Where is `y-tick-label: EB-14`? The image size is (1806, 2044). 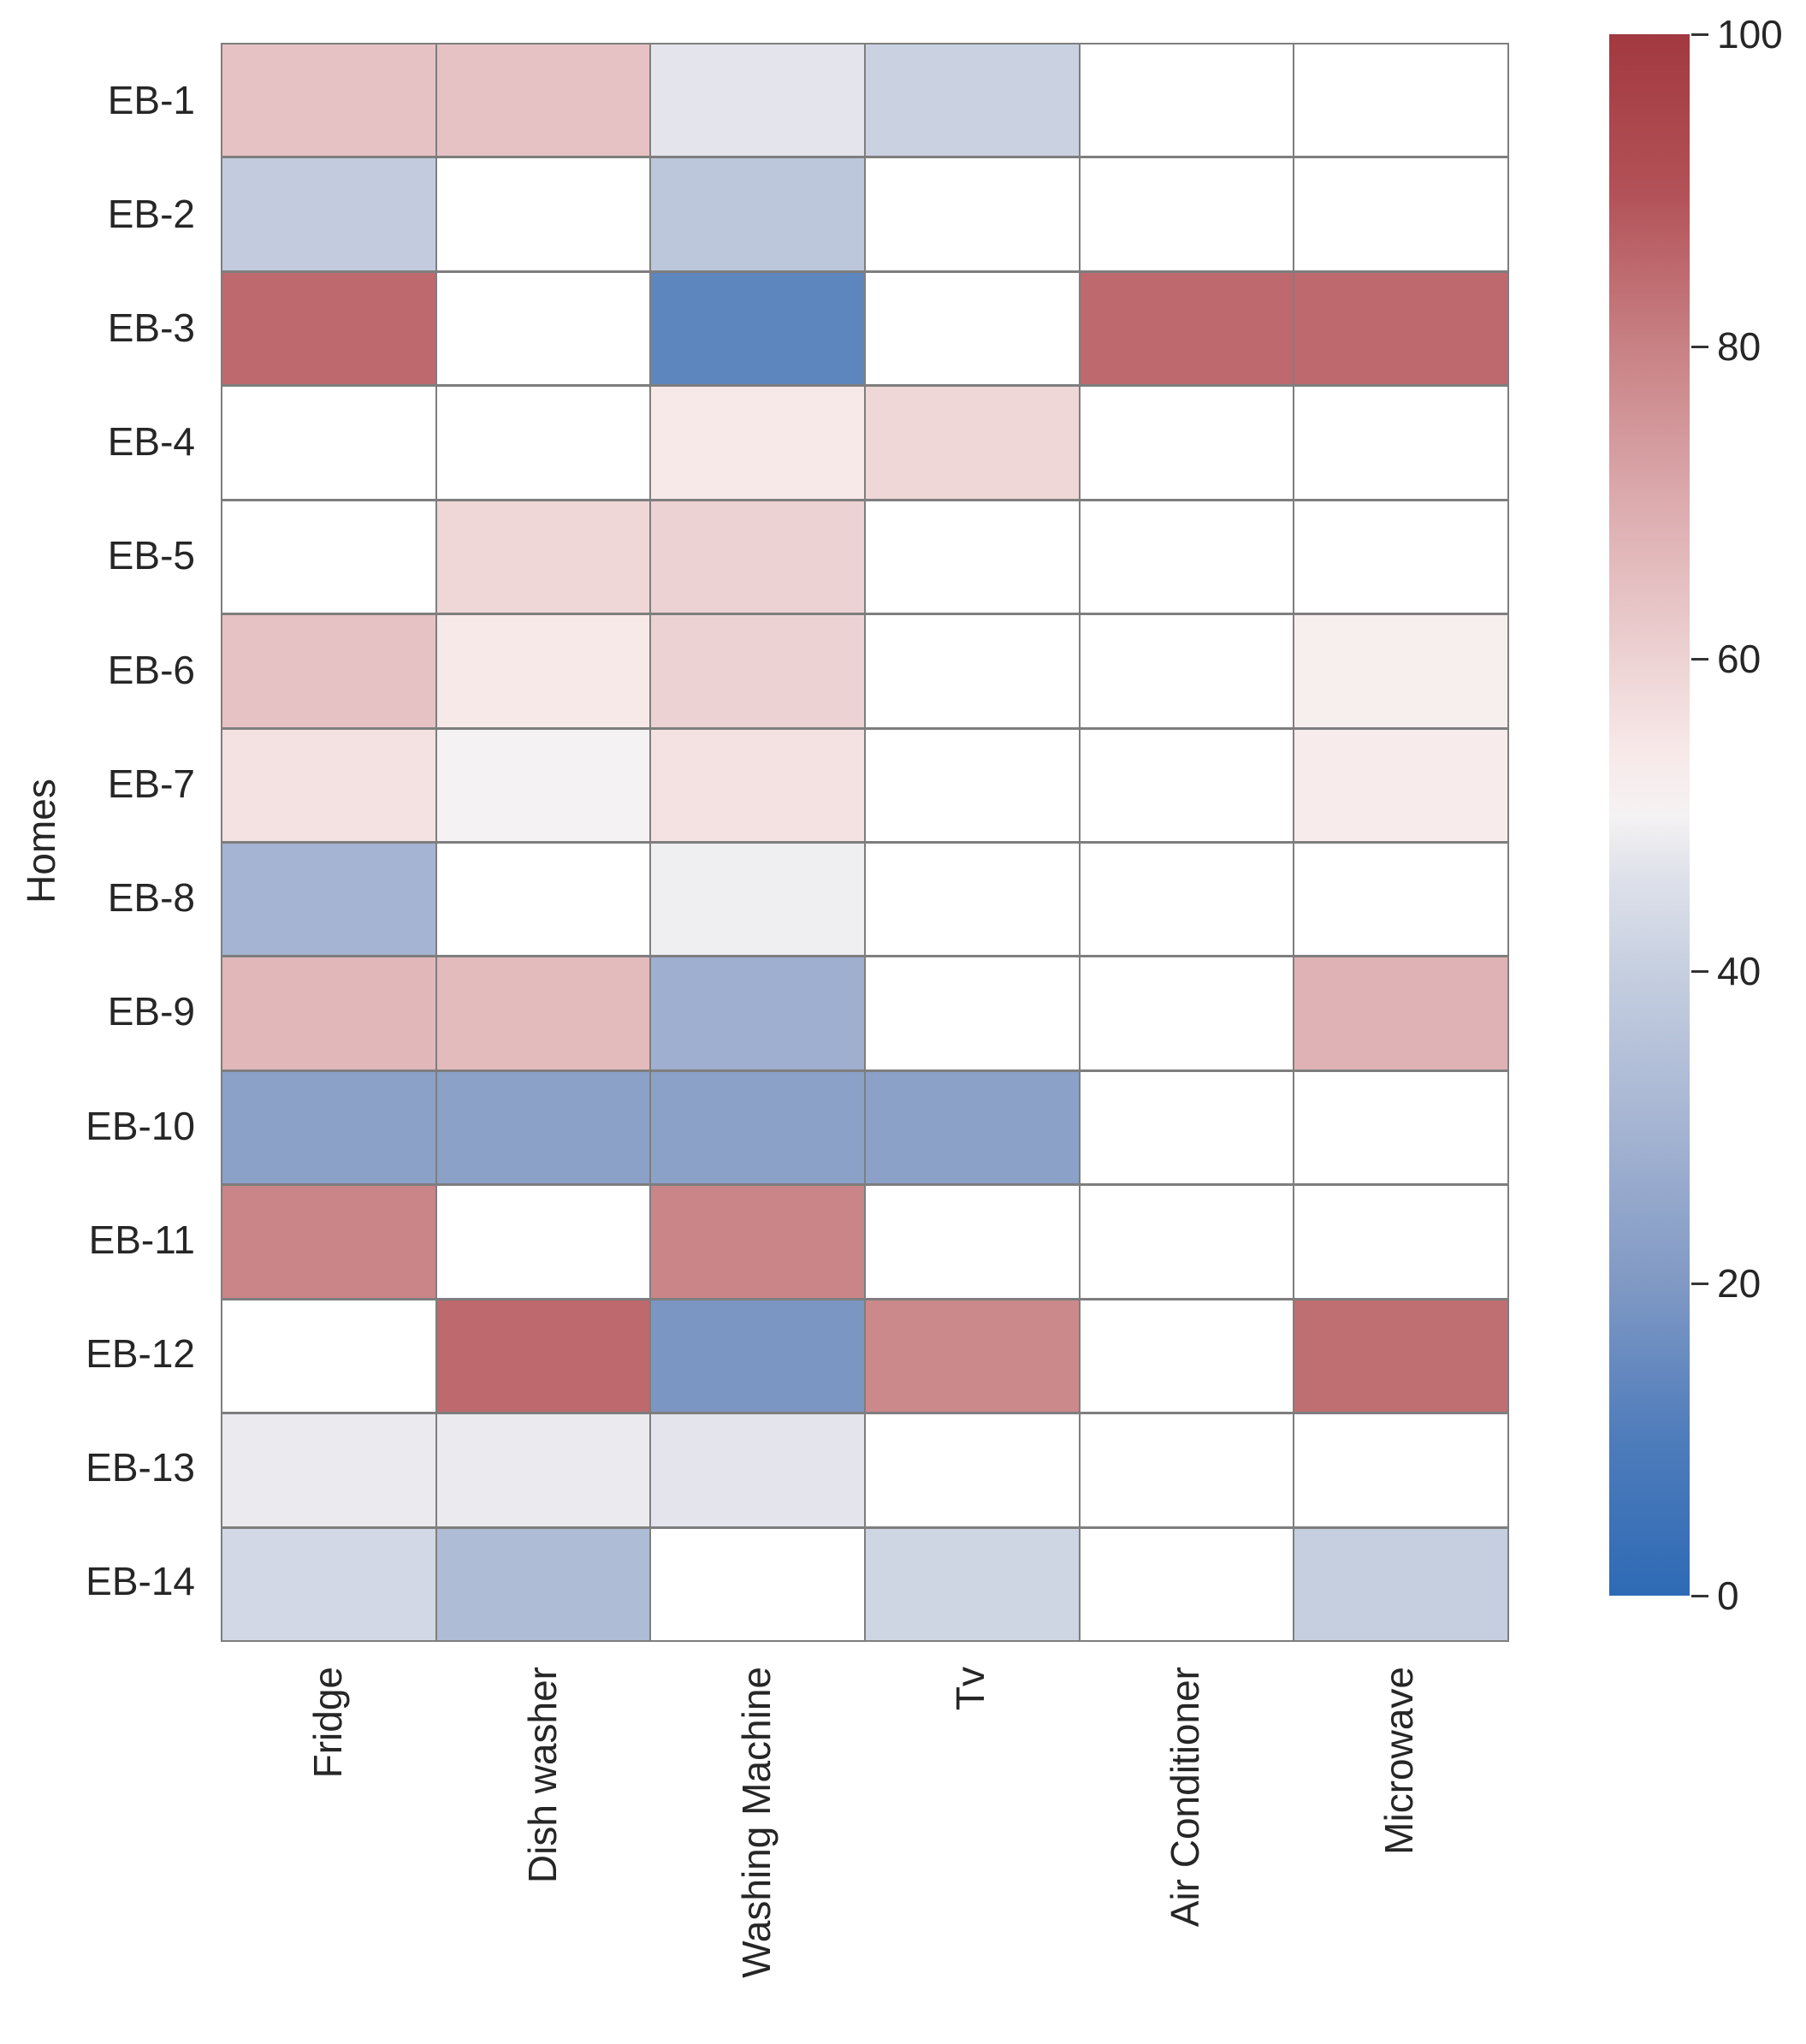
y-tick-label: EB-14 is located at coordinates (140, 1582).